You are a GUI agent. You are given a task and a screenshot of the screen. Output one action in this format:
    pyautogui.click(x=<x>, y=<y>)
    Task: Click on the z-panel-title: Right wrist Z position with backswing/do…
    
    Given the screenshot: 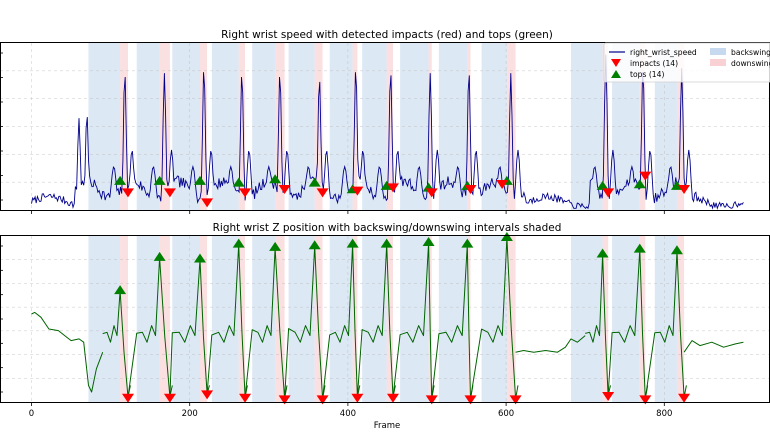 What is the action you would take?
    pyautogui.click(x=387, y=228)
    